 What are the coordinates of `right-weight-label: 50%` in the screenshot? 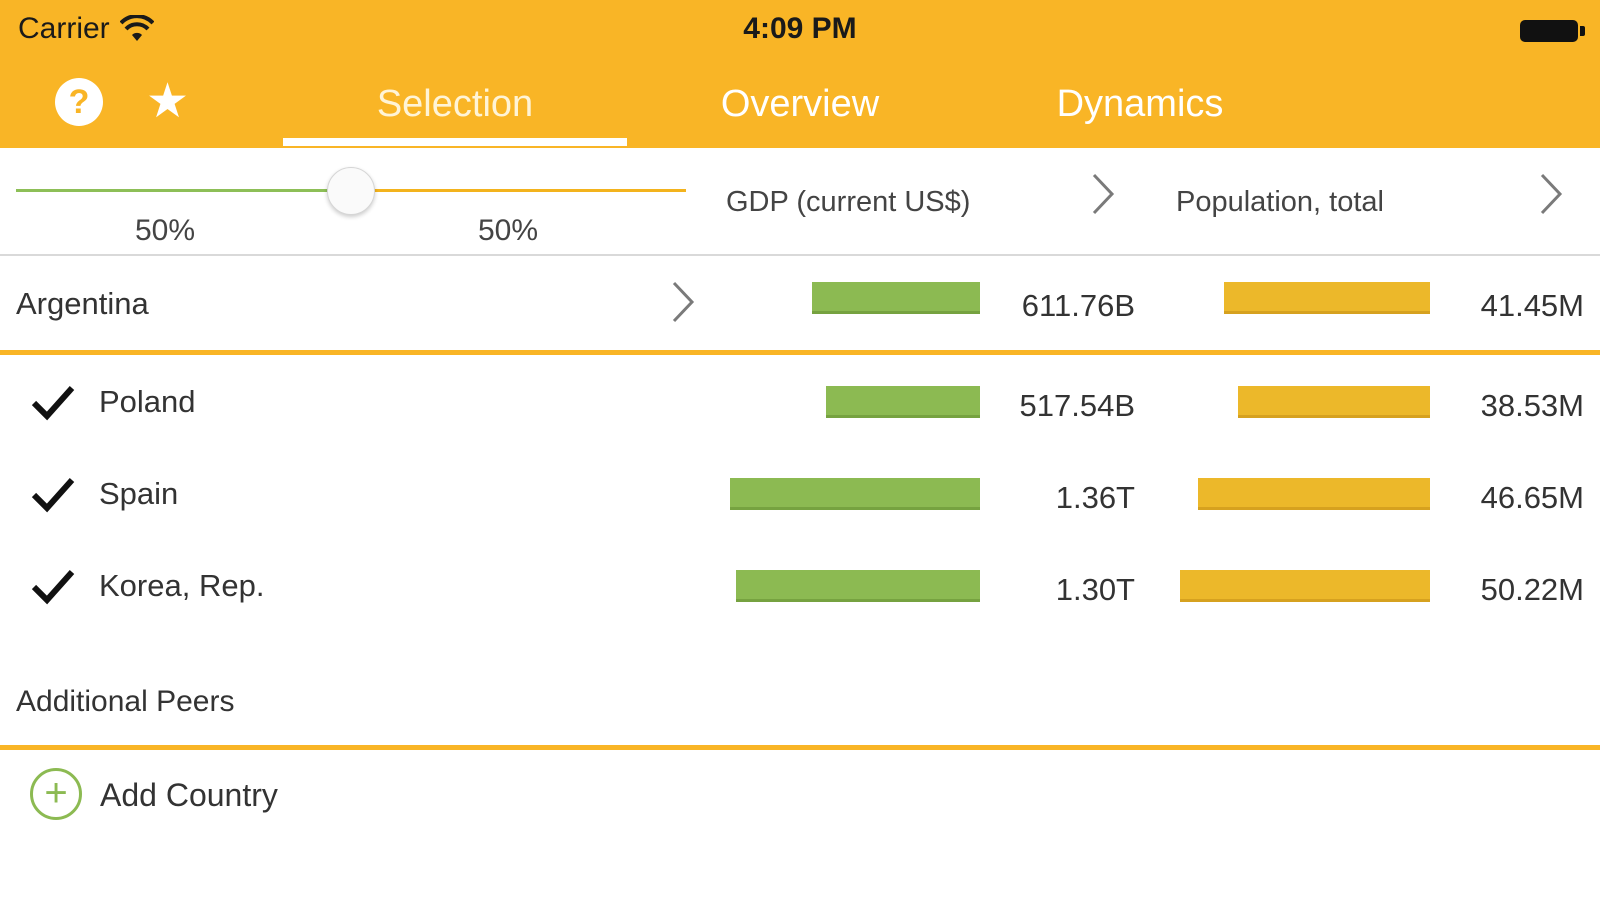 It's located at (508, 230).